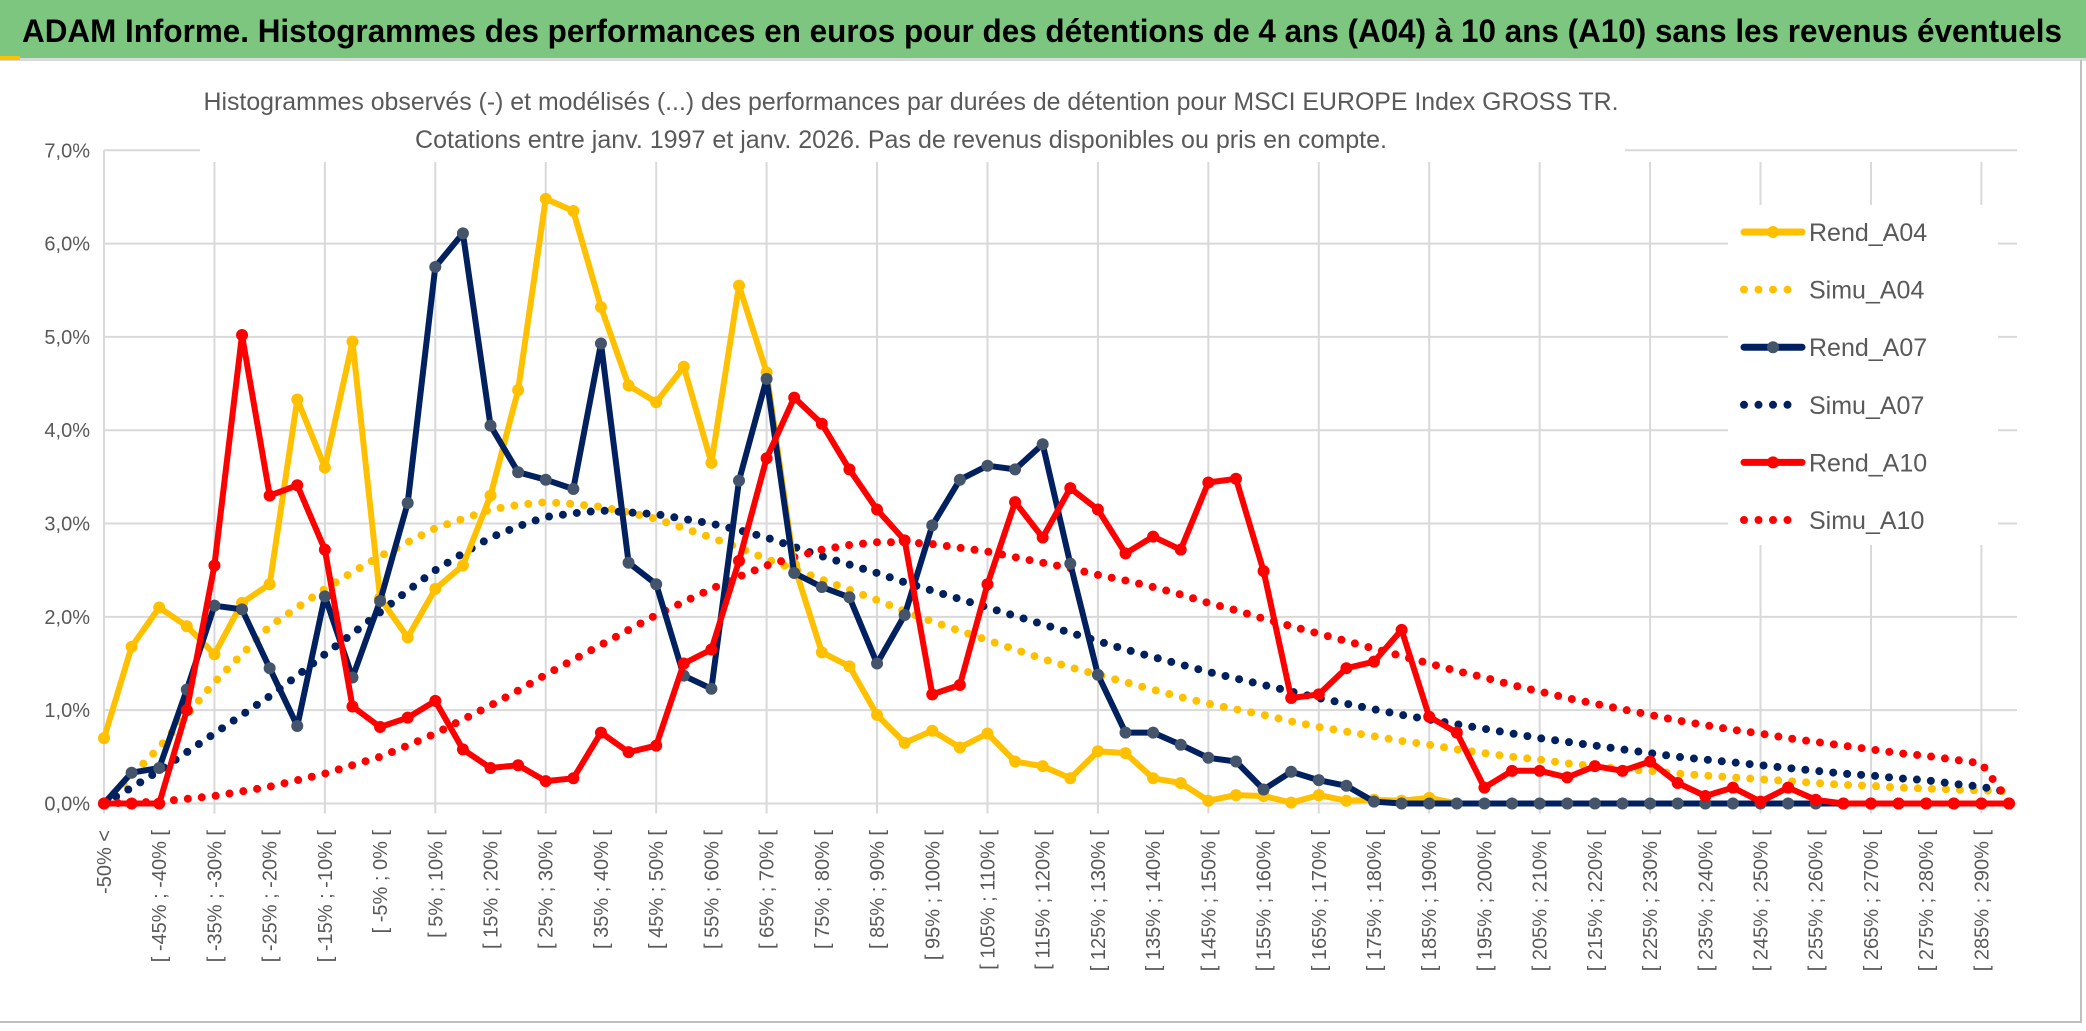 The width and height of the screenshot is (2086, 1031). I want to click on legend-item: Simu_A07, so click(1832, 406).